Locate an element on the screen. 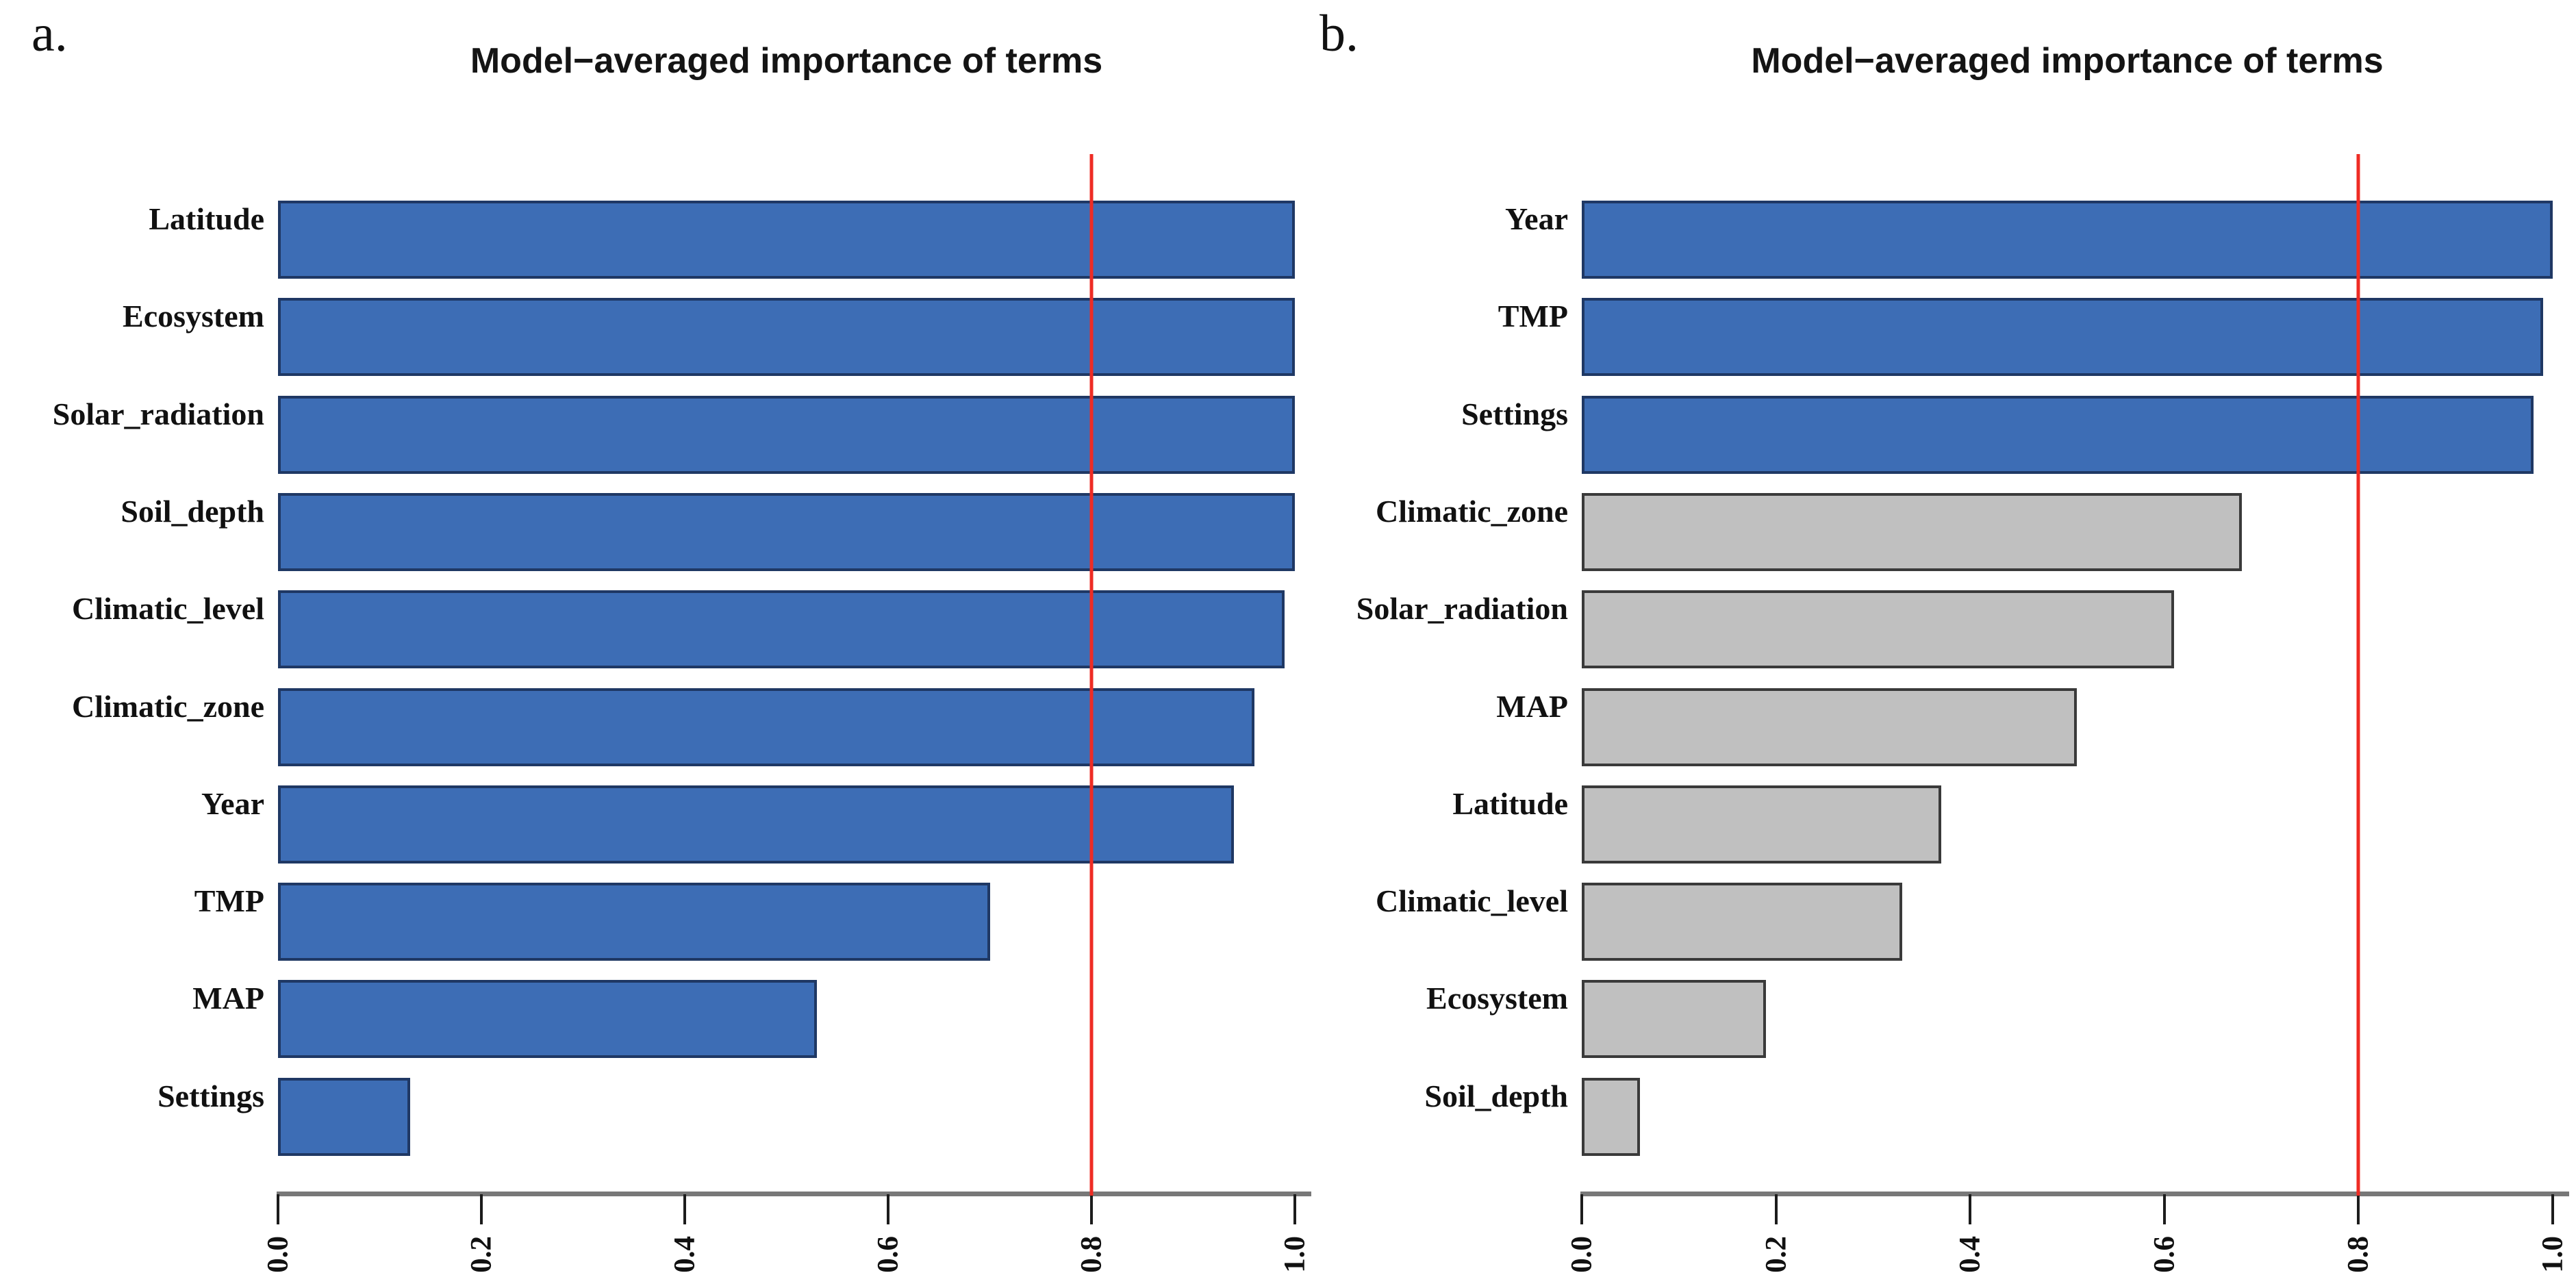 The width and height of the screenshot is (2576, 1273). x-tick-label: 1.0 is located at coordinates (2553, 1254).